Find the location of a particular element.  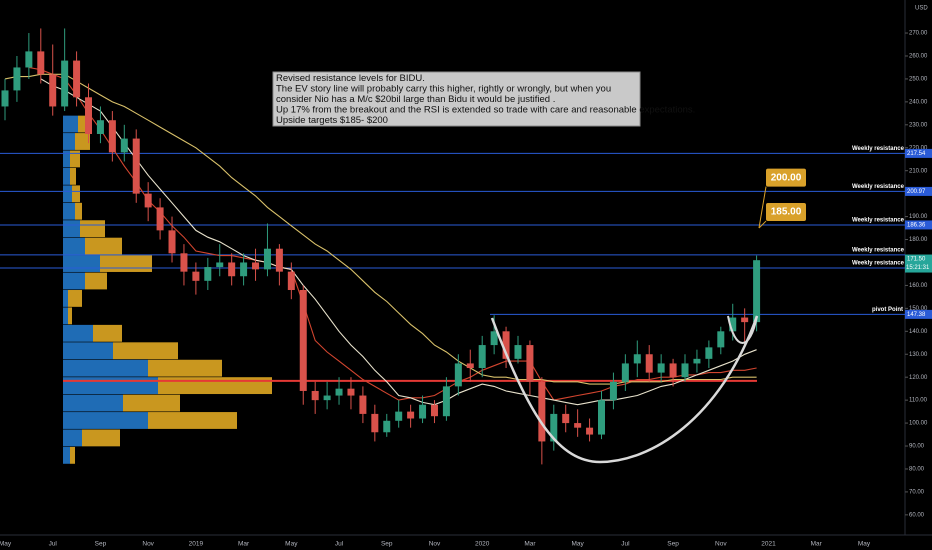

countdown-label: 15:21:31 is located at coordinates (918, 268).